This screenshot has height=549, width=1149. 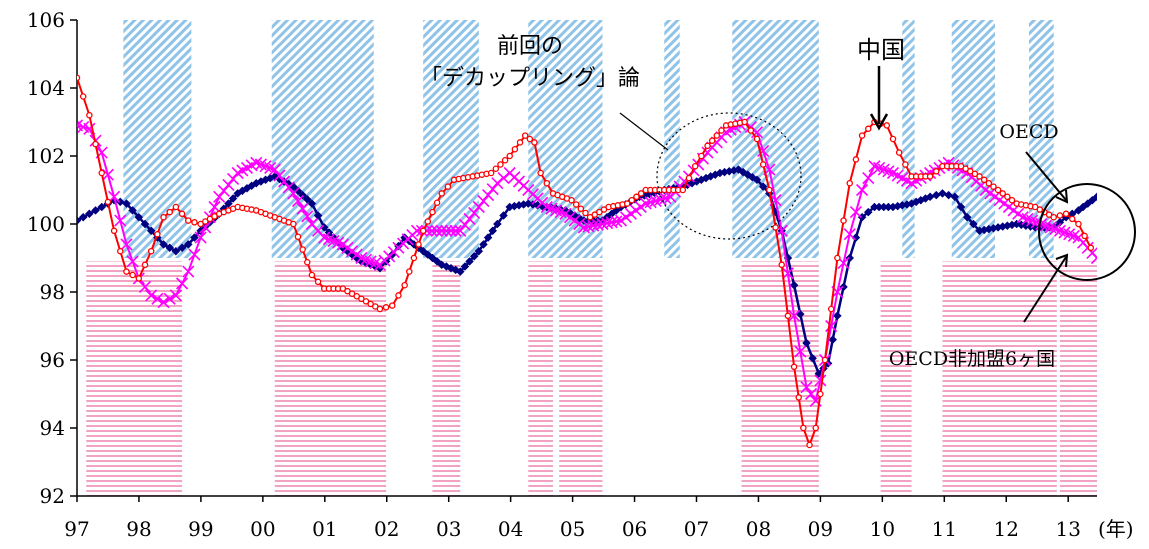 What do you see at coordinates (46, 20) in the screenshot?
I see `y-tick-label: 106` at bounding box center [46, 20].